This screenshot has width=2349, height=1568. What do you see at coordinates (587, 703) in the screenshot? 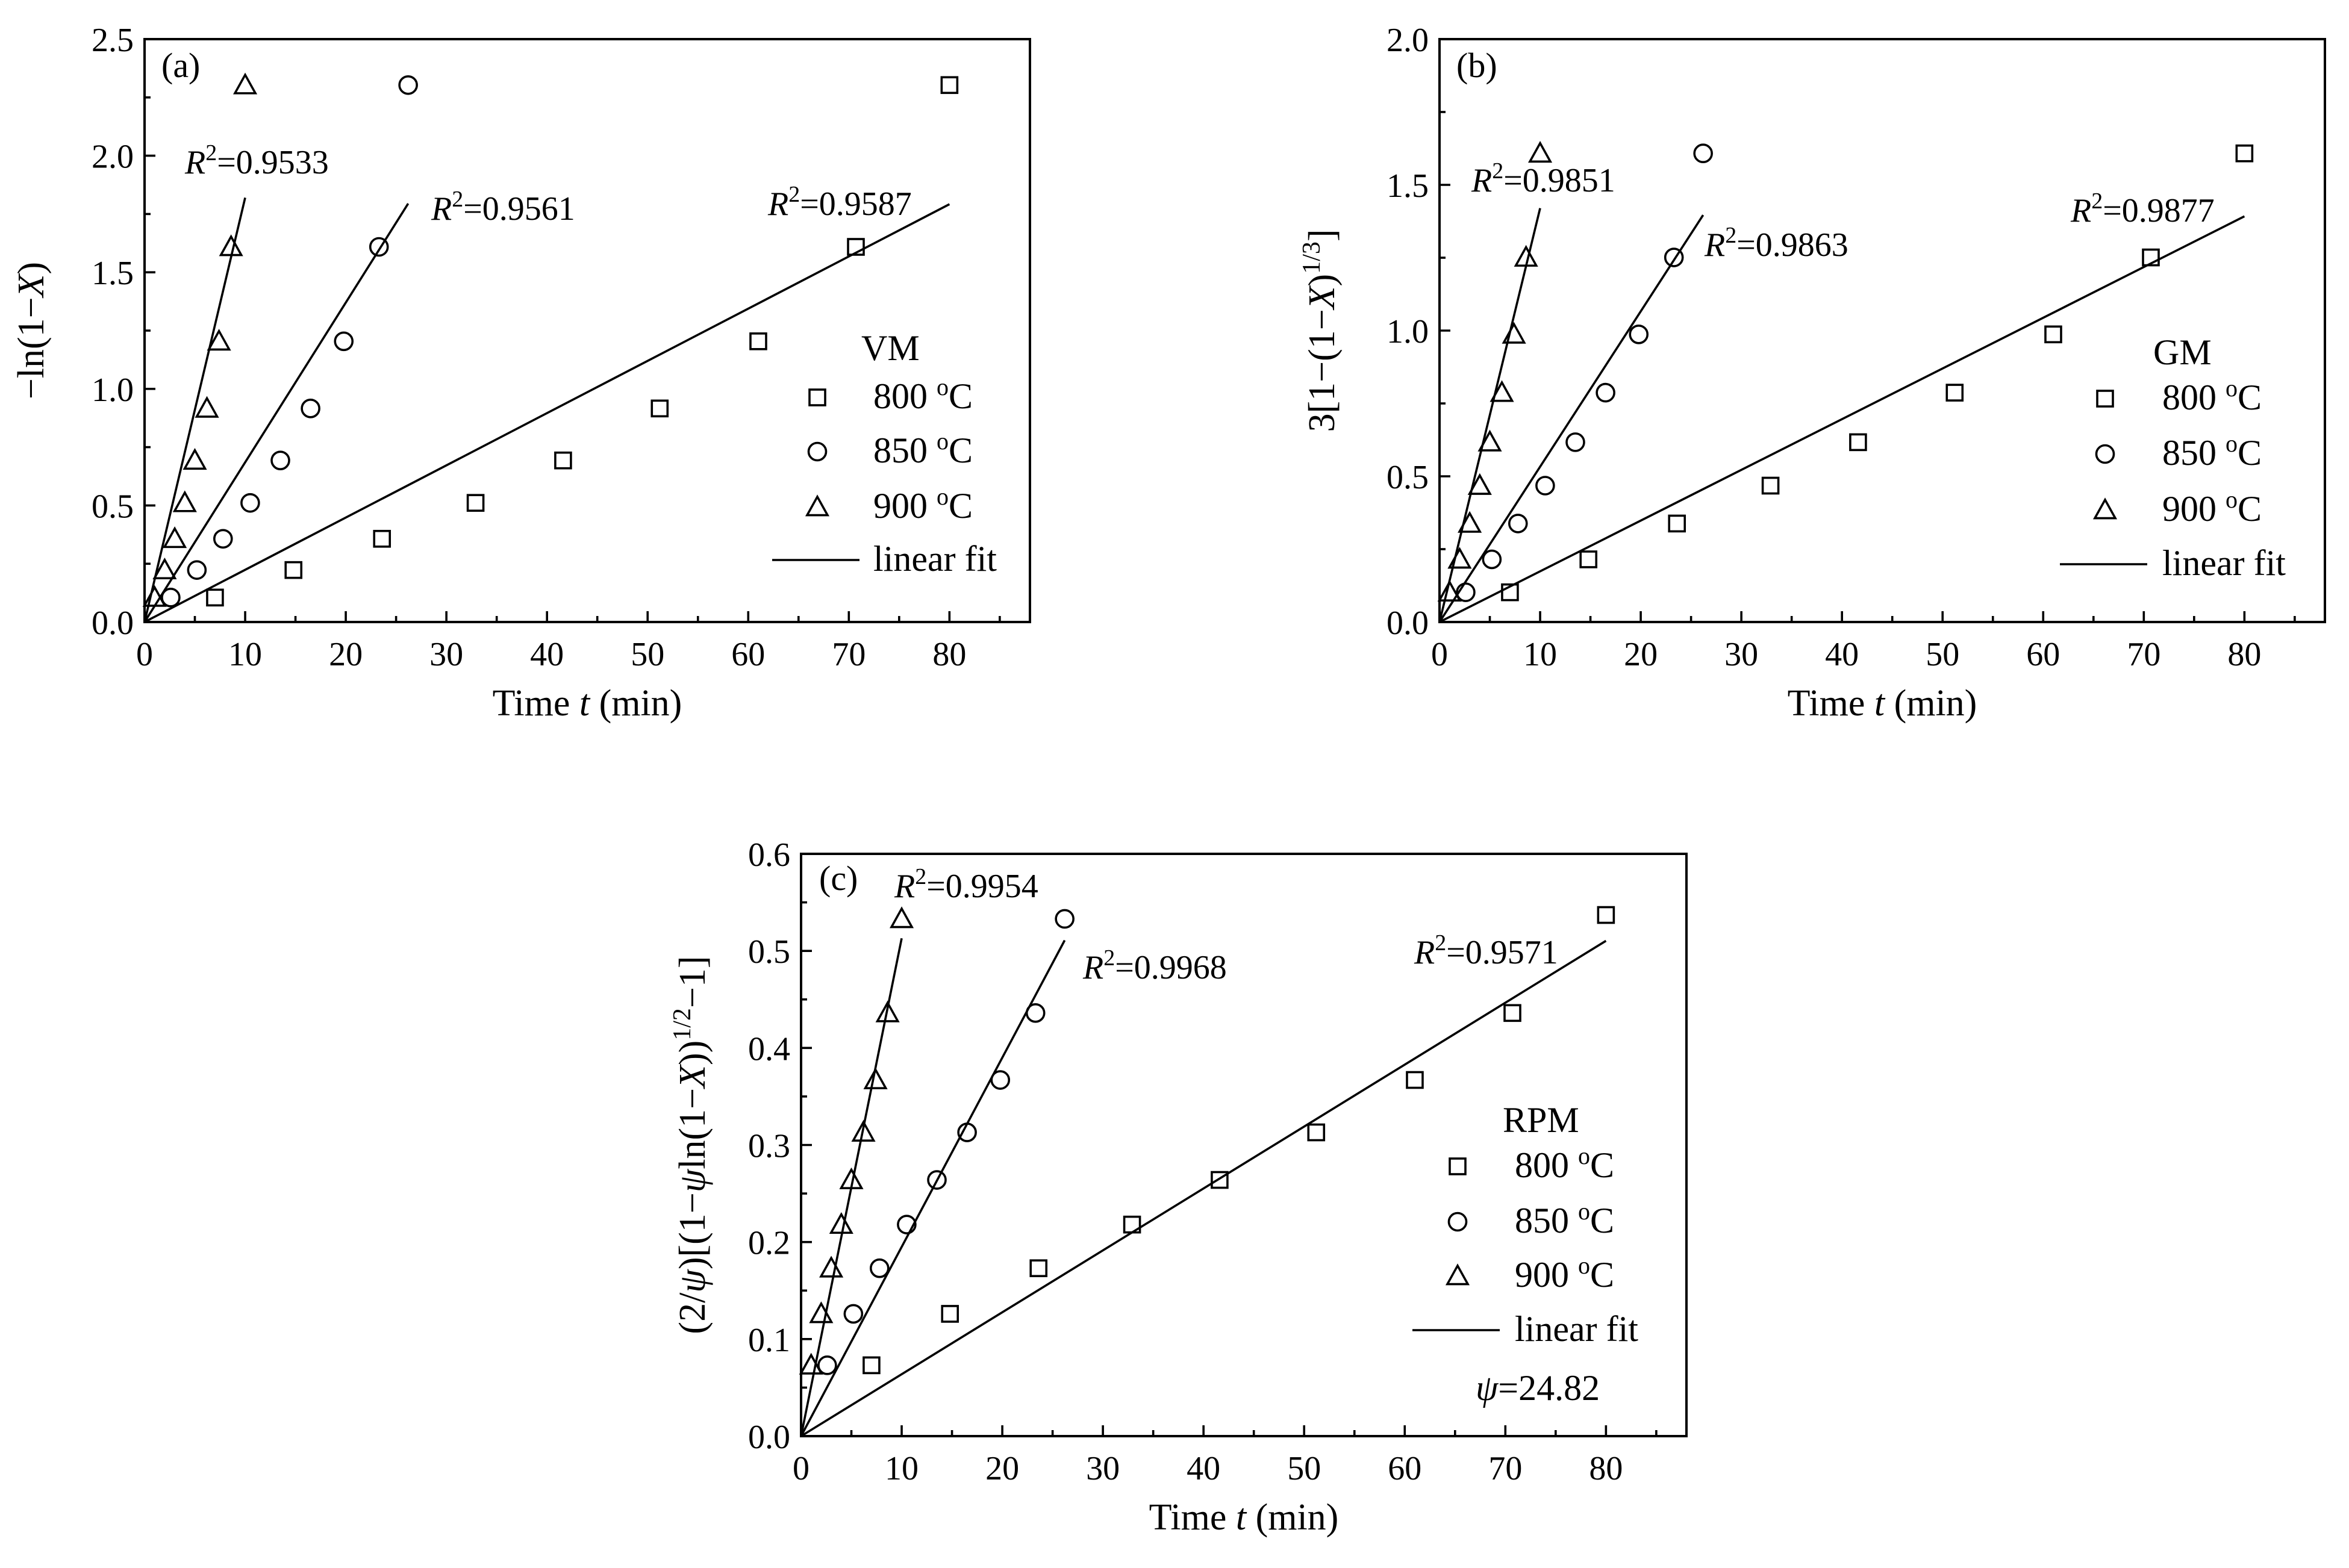
I see `x-axis-label-a: Time t (min)` at bounding box center [587, 703].